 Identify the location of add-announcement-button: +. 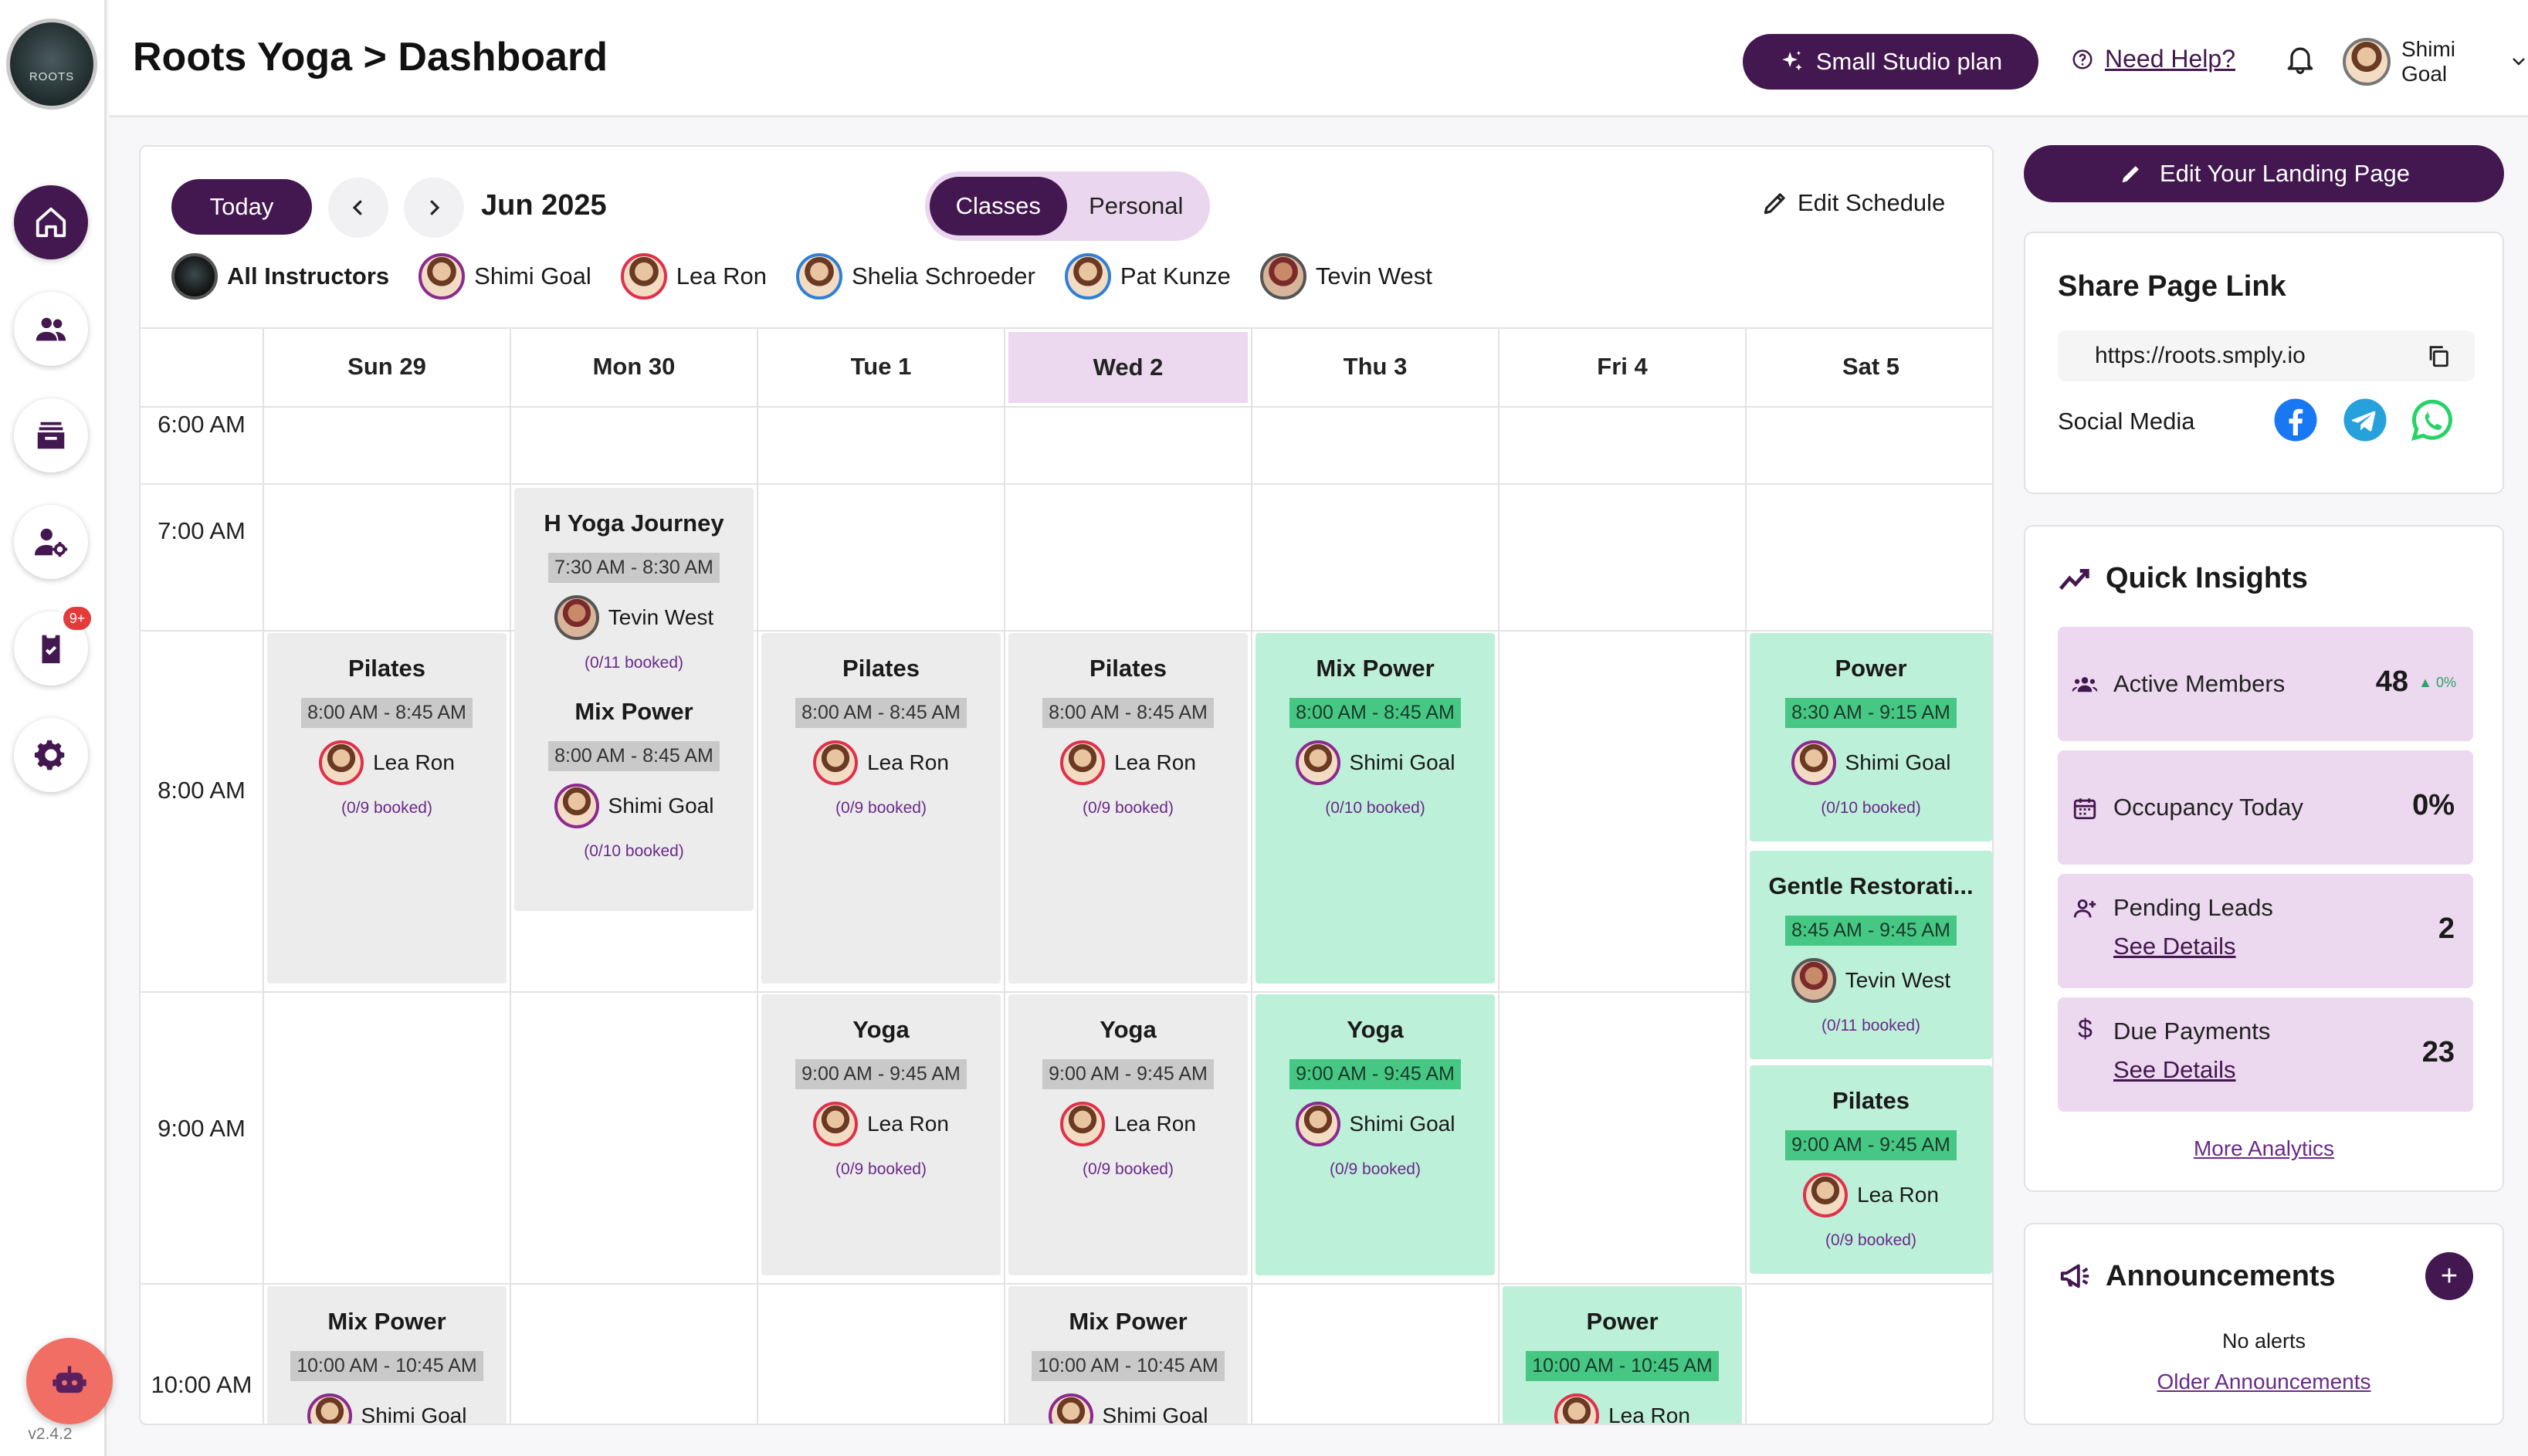
(2449, 1276).